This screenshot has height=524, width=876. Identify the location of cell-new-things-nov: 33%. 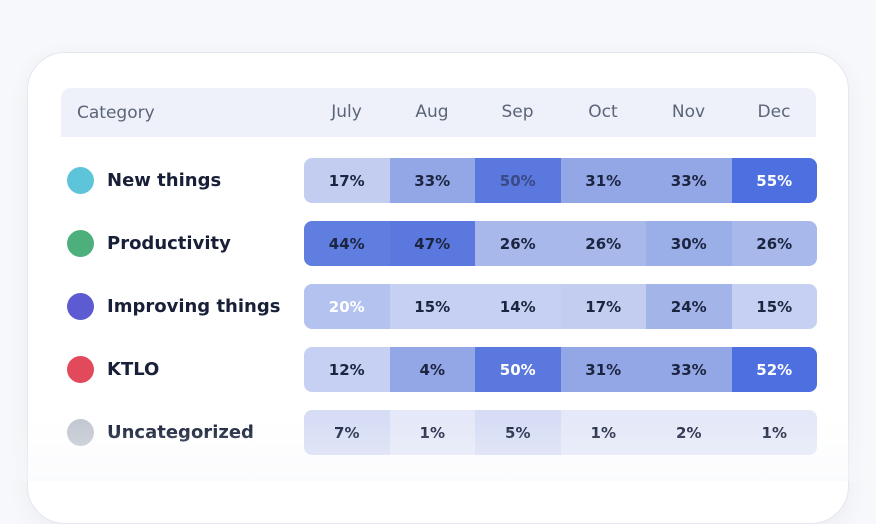
(689, 180).